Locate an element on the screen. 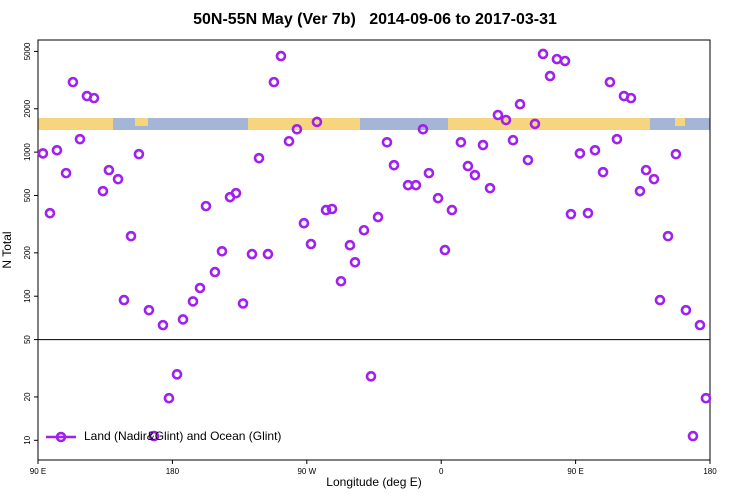 The image size is (750, 500). y-tick-label: 2000 is located at coordinates (27, 108).